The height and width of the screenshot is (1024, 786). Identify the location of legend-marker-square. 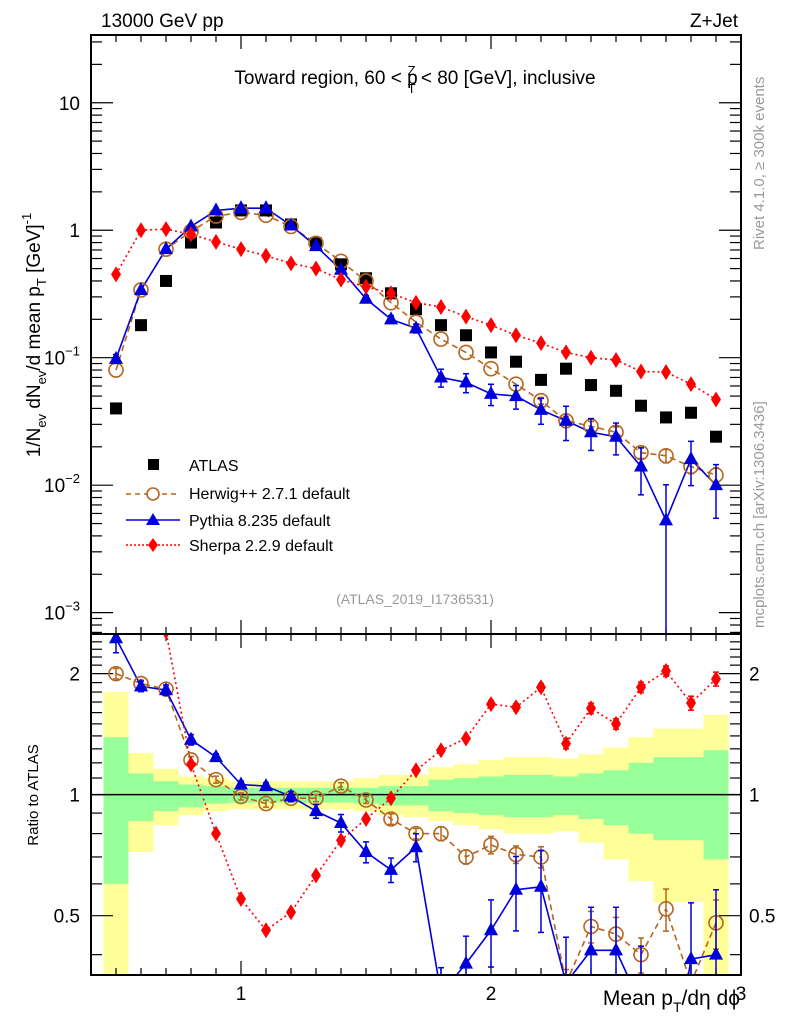
(153, 464).